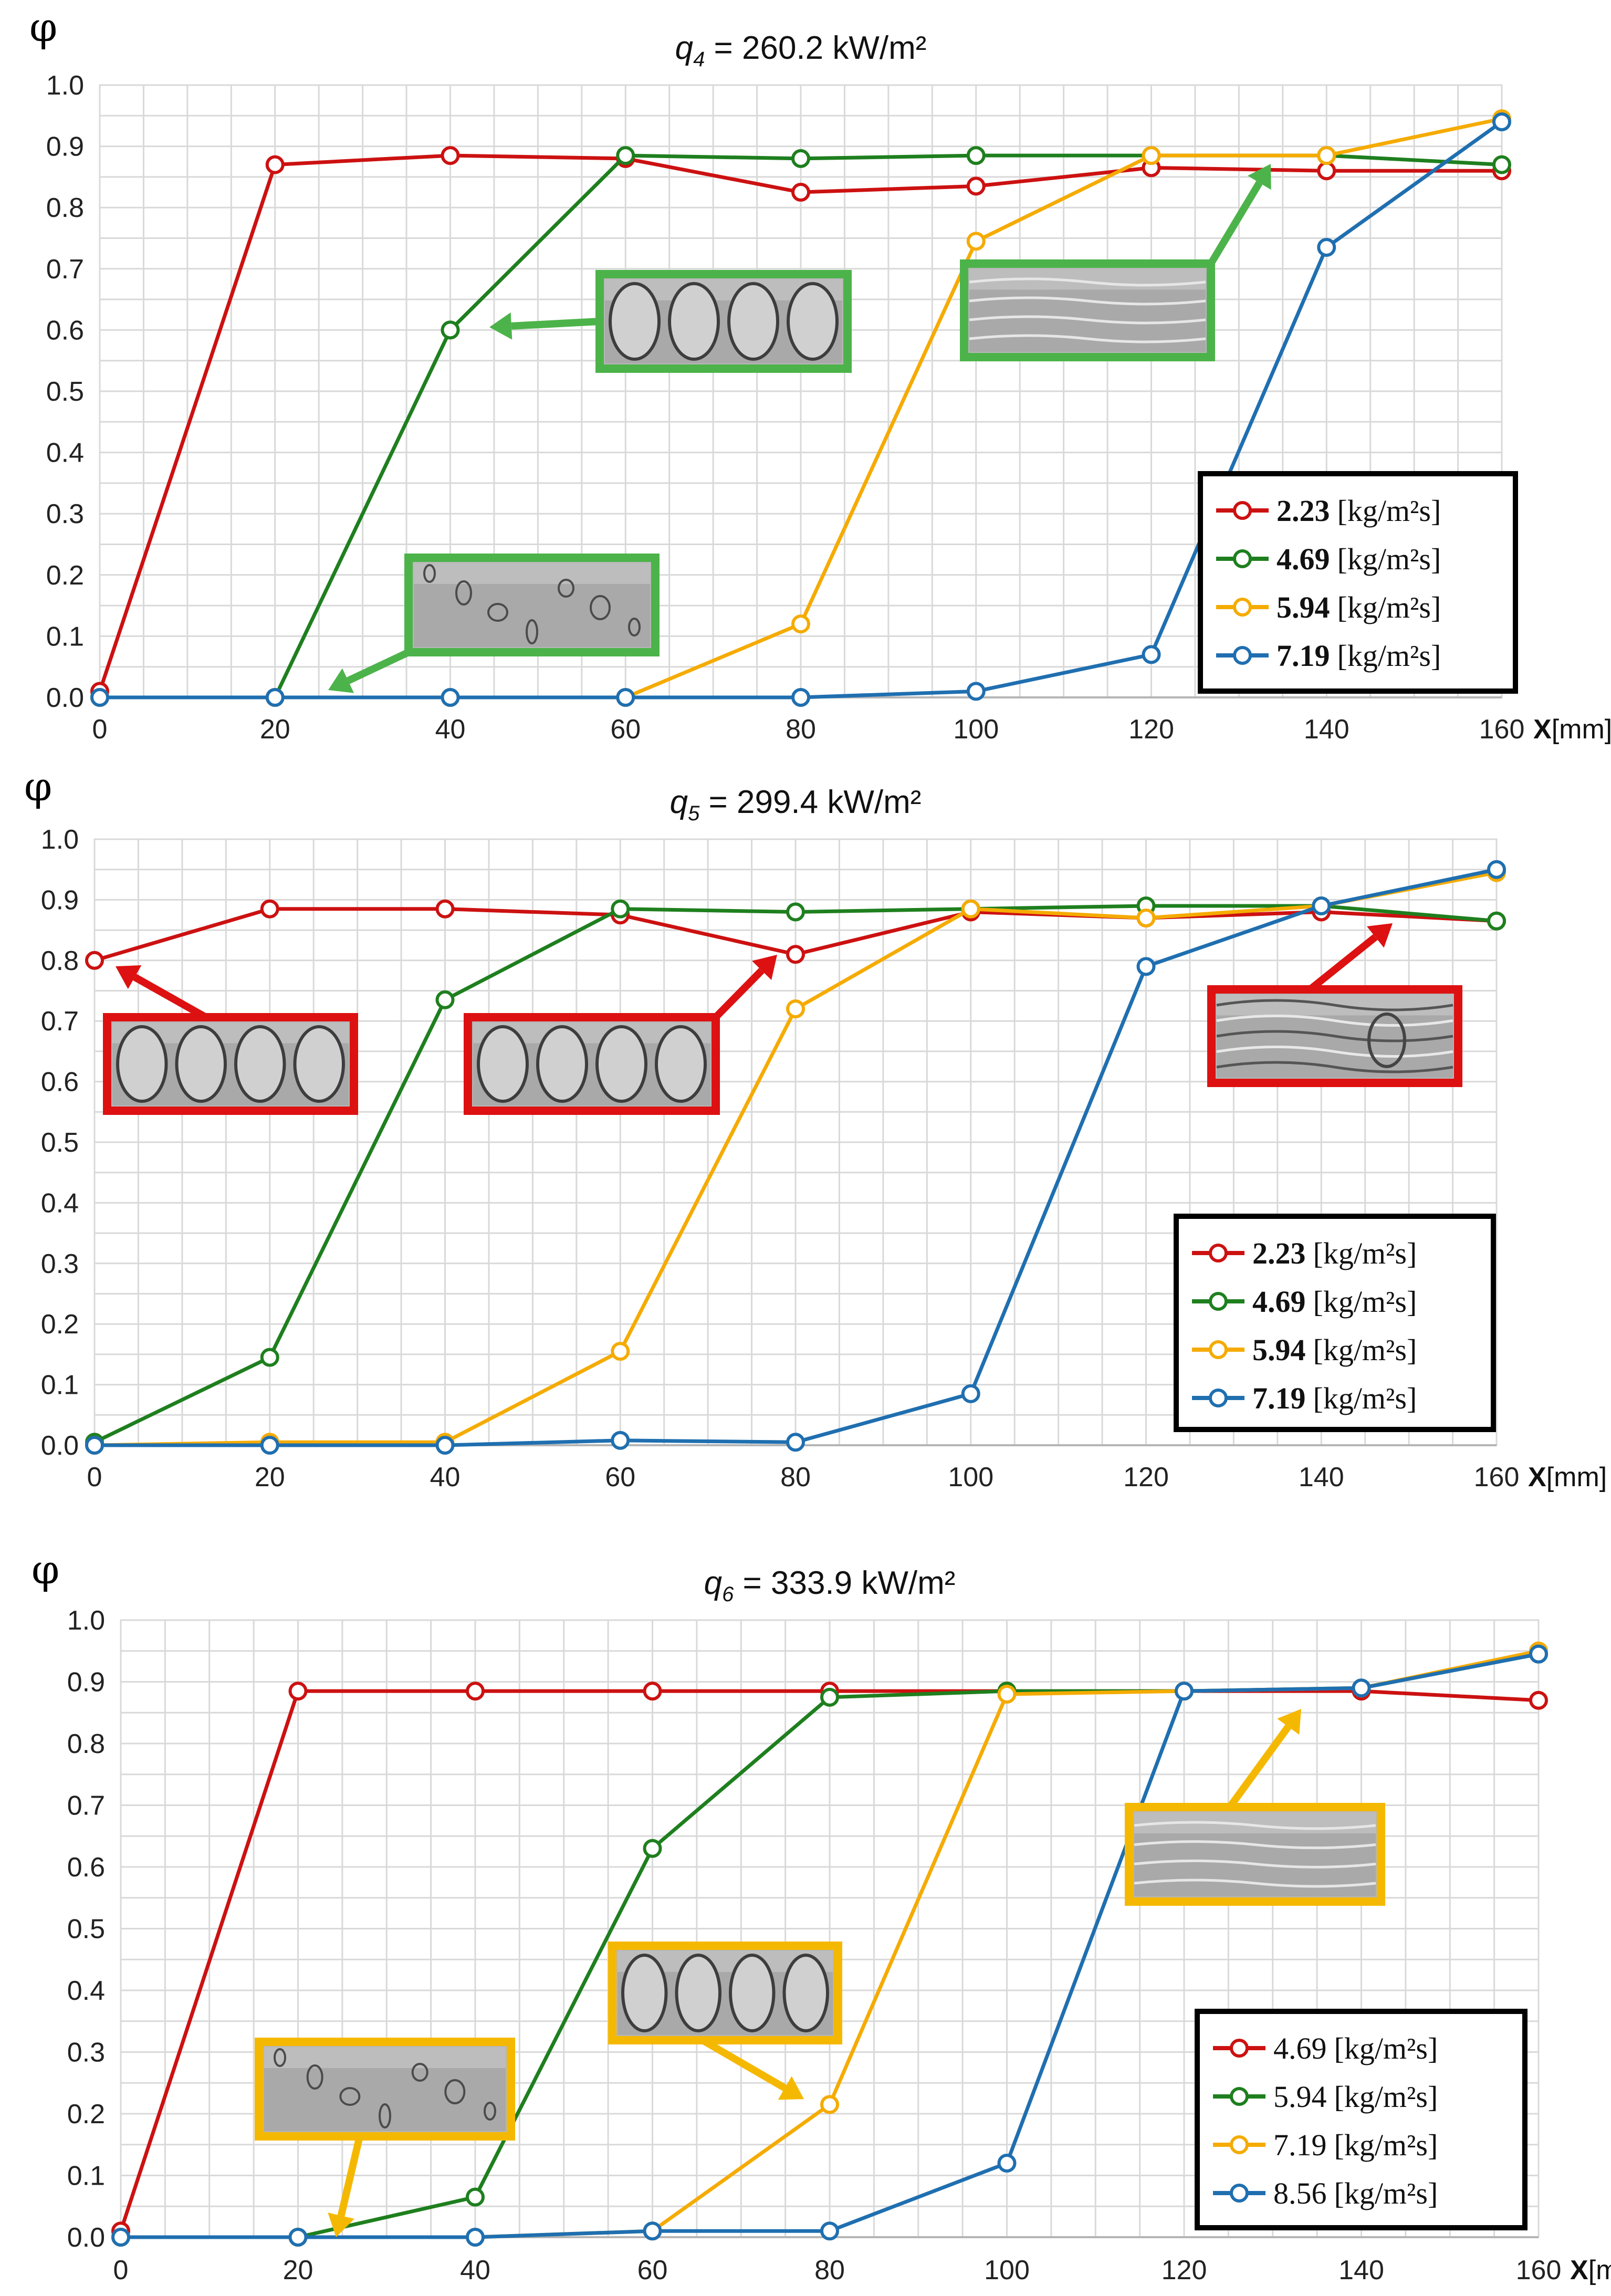 Image resolution: width=1611 pixels, height=2296 pixels. Describe the element at coordinates (1321, 1477) in the screenshot. I see `x-tick-label: 140` at that location.